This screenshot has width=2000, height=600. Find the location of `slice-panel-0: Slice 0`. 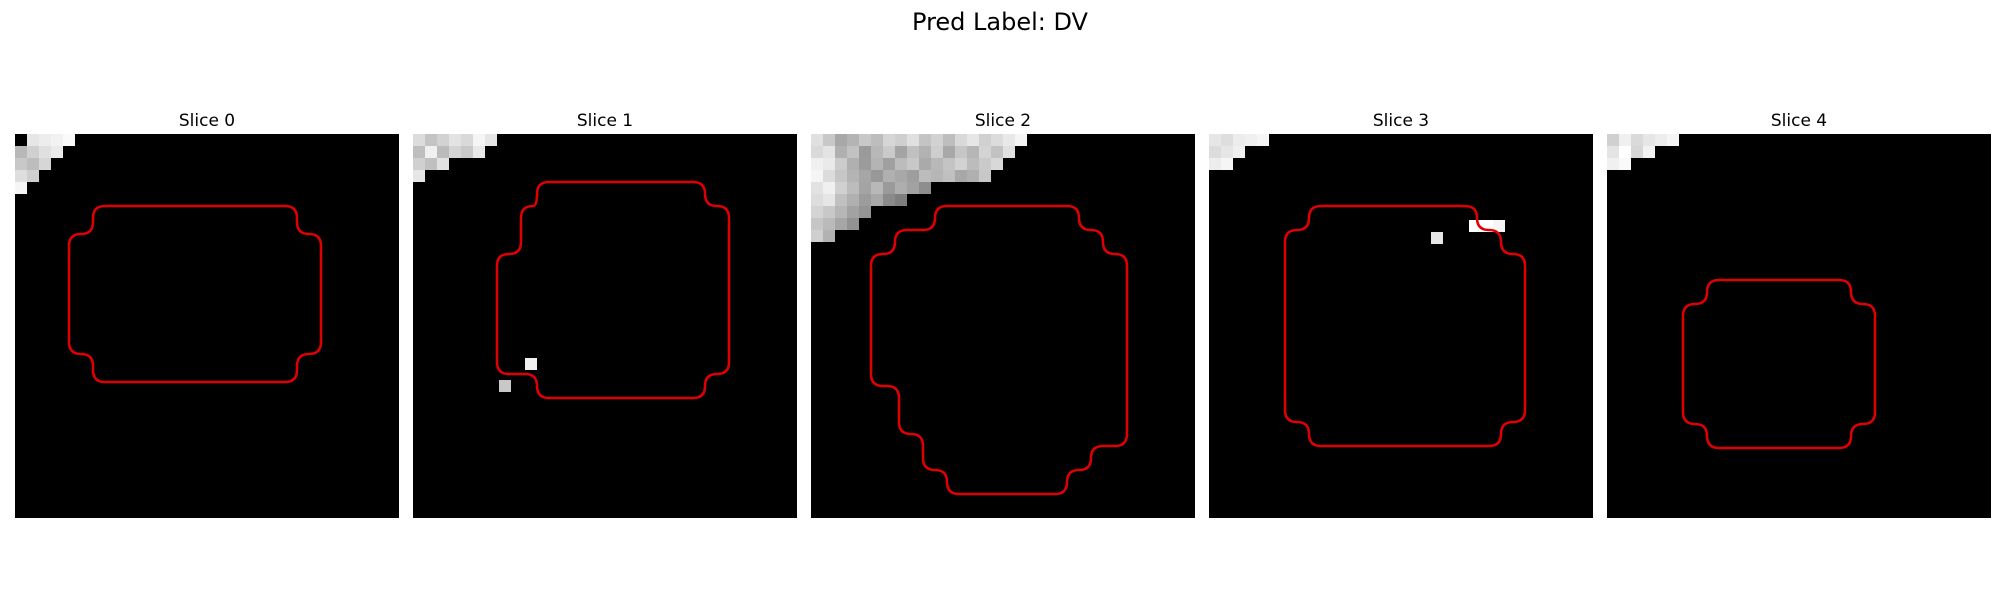

slice-panel-0: Slice 0 is located at coordinates (207, 313).